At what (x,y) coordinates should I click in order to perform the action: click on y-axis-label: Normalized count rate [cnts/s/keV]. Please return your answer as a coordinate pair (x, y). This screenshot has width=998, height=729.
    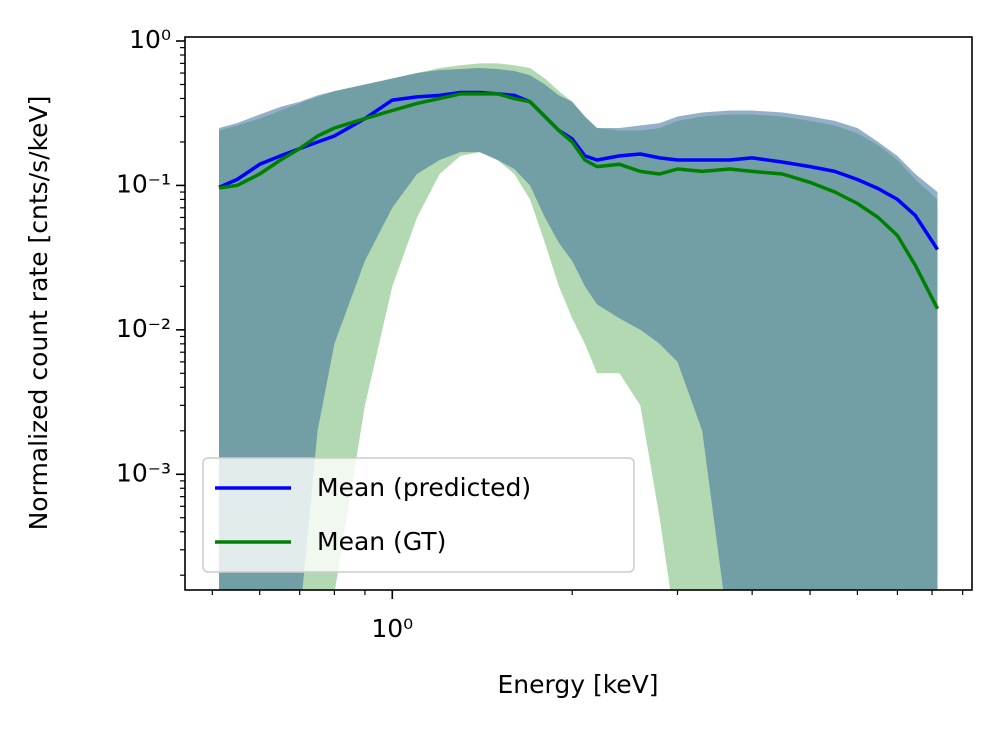
    Looking at the image, I should click on (38, 313).